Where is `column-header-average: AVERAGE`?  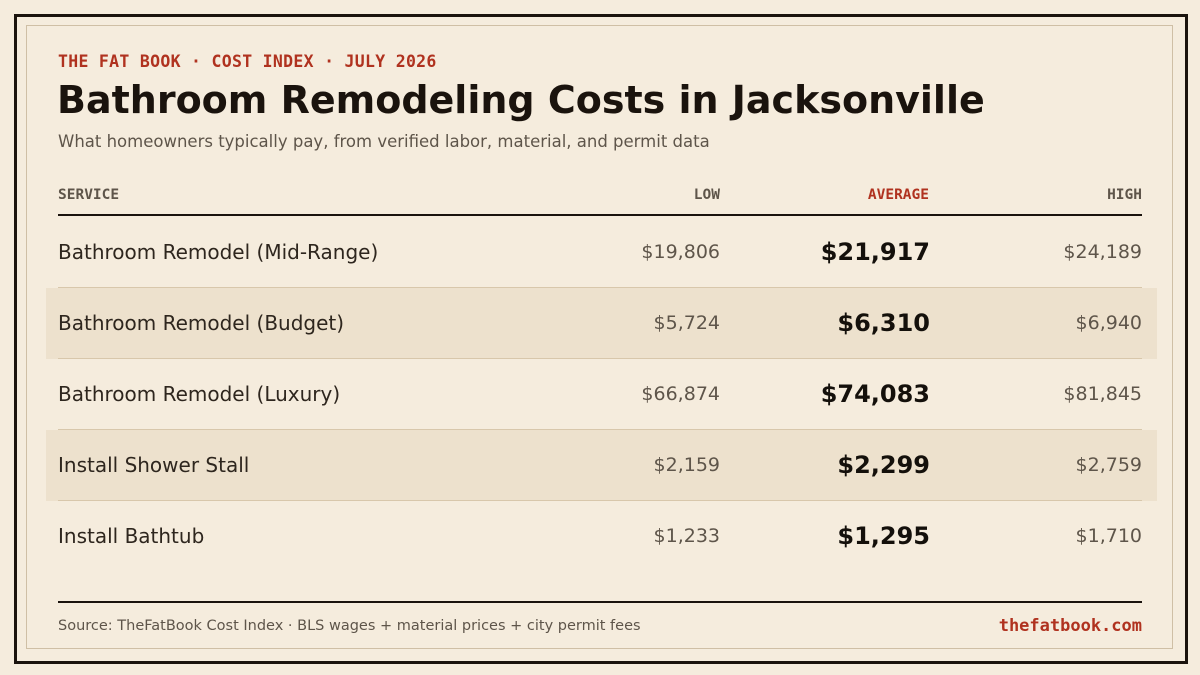 column-header-average: AVERAGE is located at coordinates (898, 195).